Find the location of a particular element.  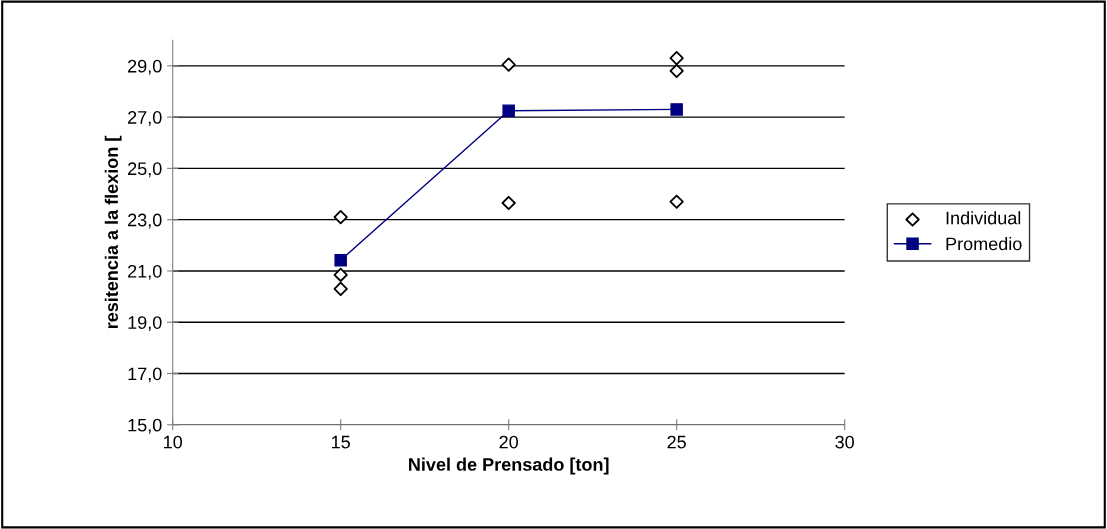

x-tick-label: 10 is located at coordinates (173, 442).